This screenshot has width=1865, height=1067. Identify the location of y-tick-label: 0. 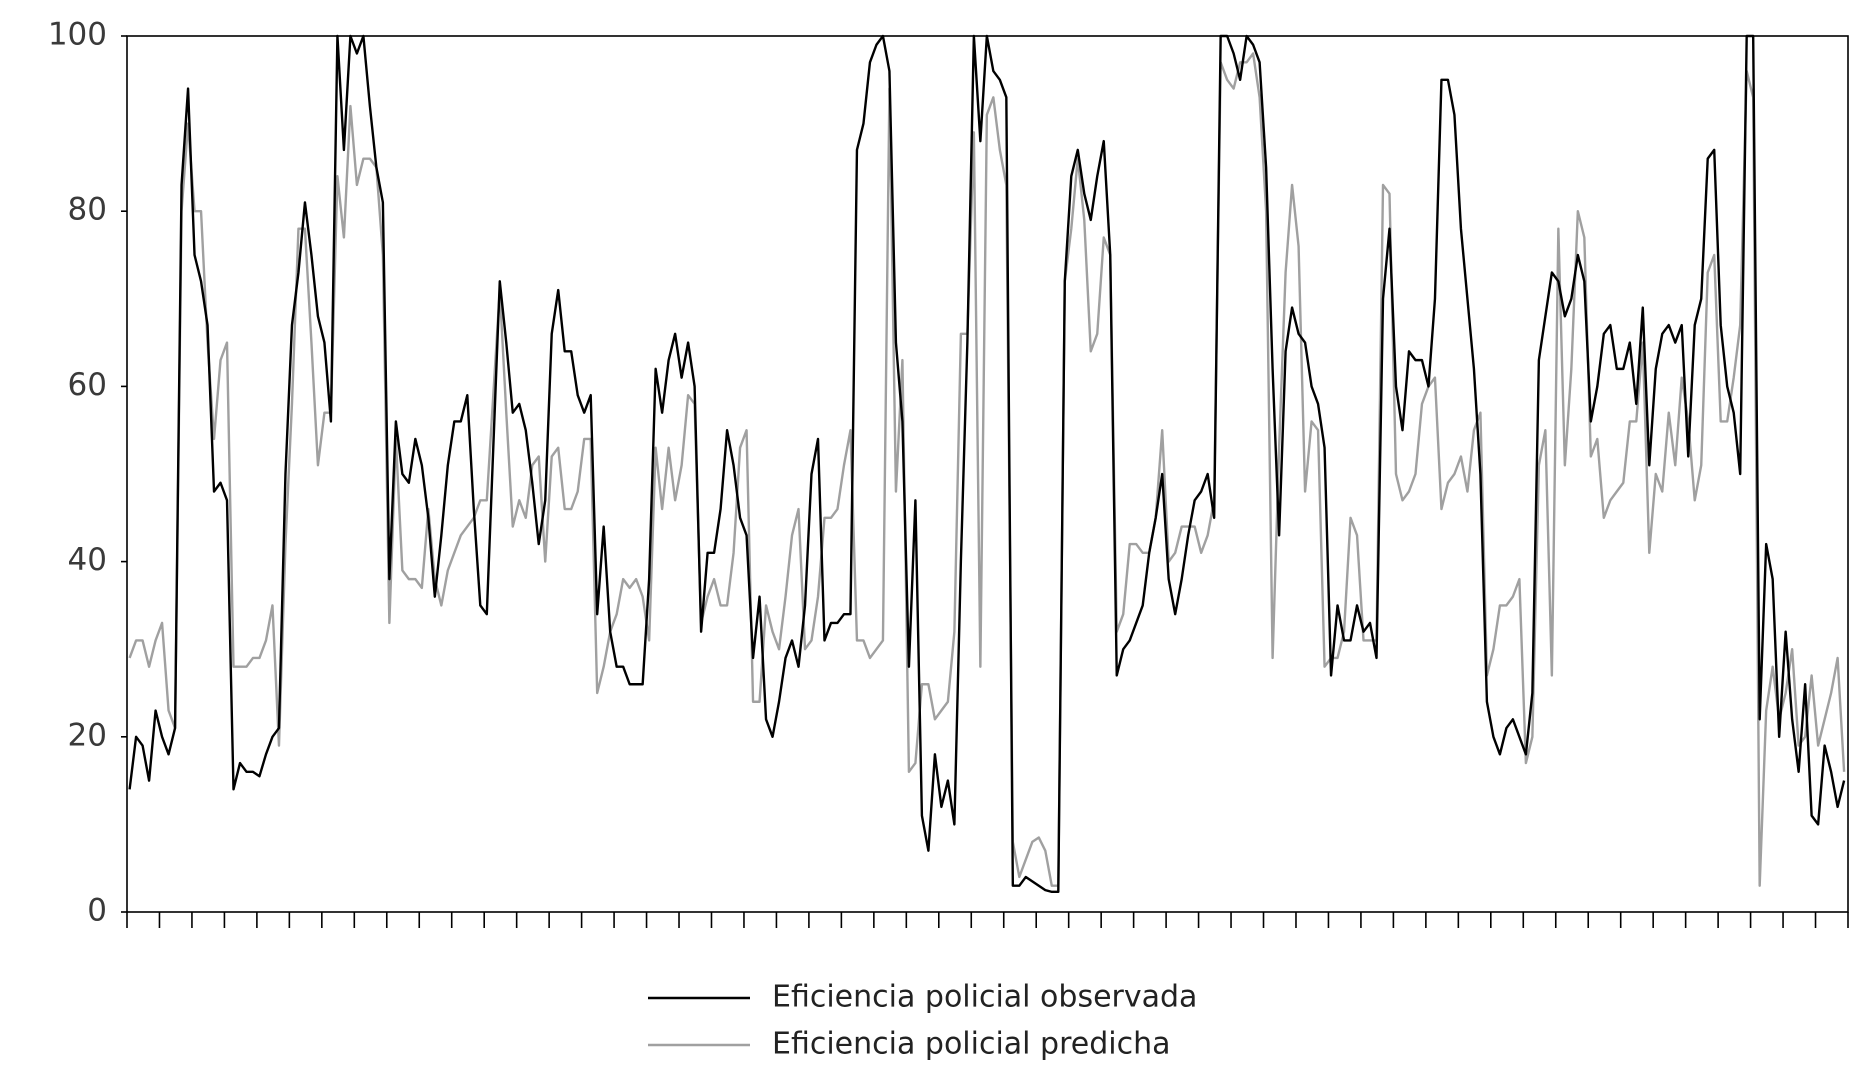
(97, 911).